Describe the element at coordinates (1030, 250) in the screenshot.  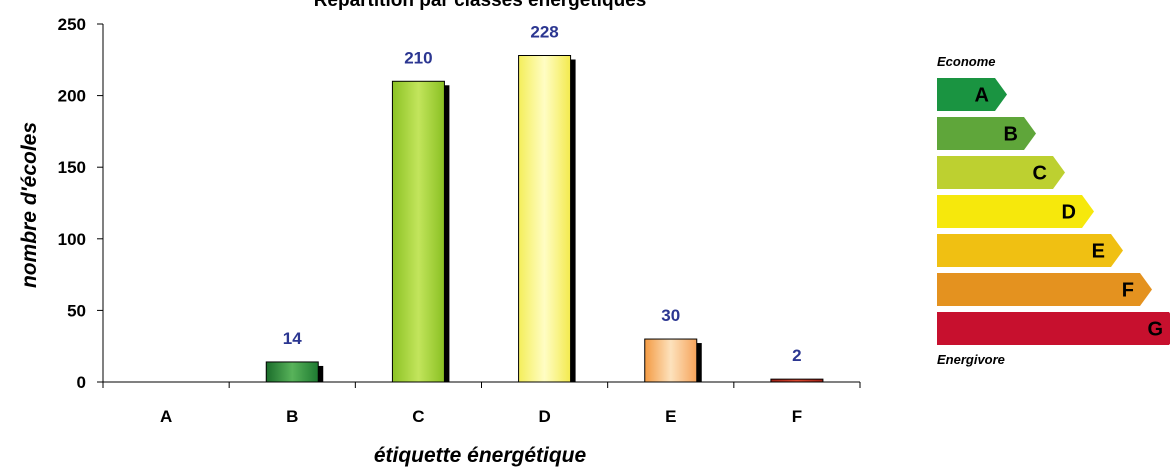
I see `legend-arrow-e` at that location.